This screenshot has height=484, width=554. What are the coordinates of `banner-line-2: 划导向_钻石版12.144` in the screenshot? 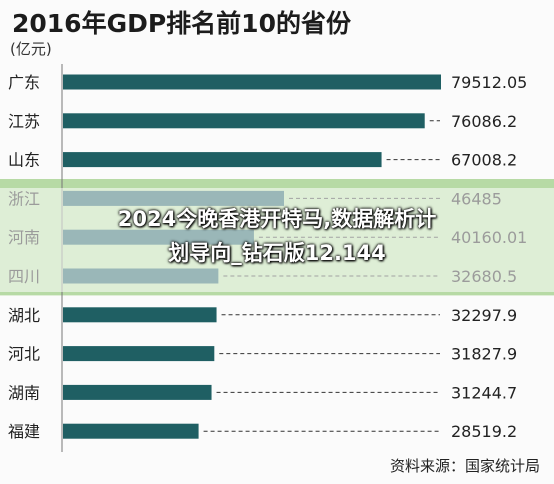 It's located at (277, 253).